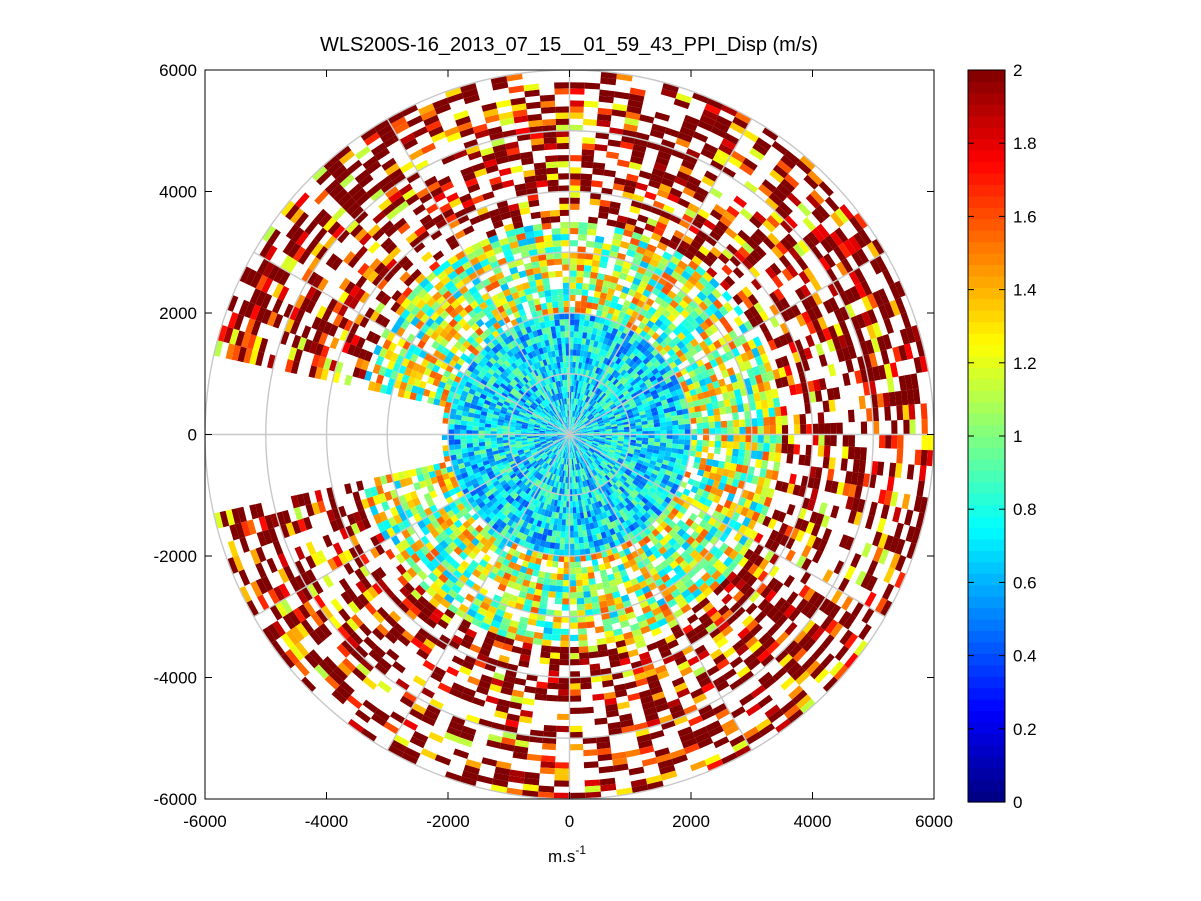 This screenshot has height=901, width=1201. What do you see at coordinates (608, 355) in the screenshot?
I see `heat-cell-2026` at bounding box center [608, 355].